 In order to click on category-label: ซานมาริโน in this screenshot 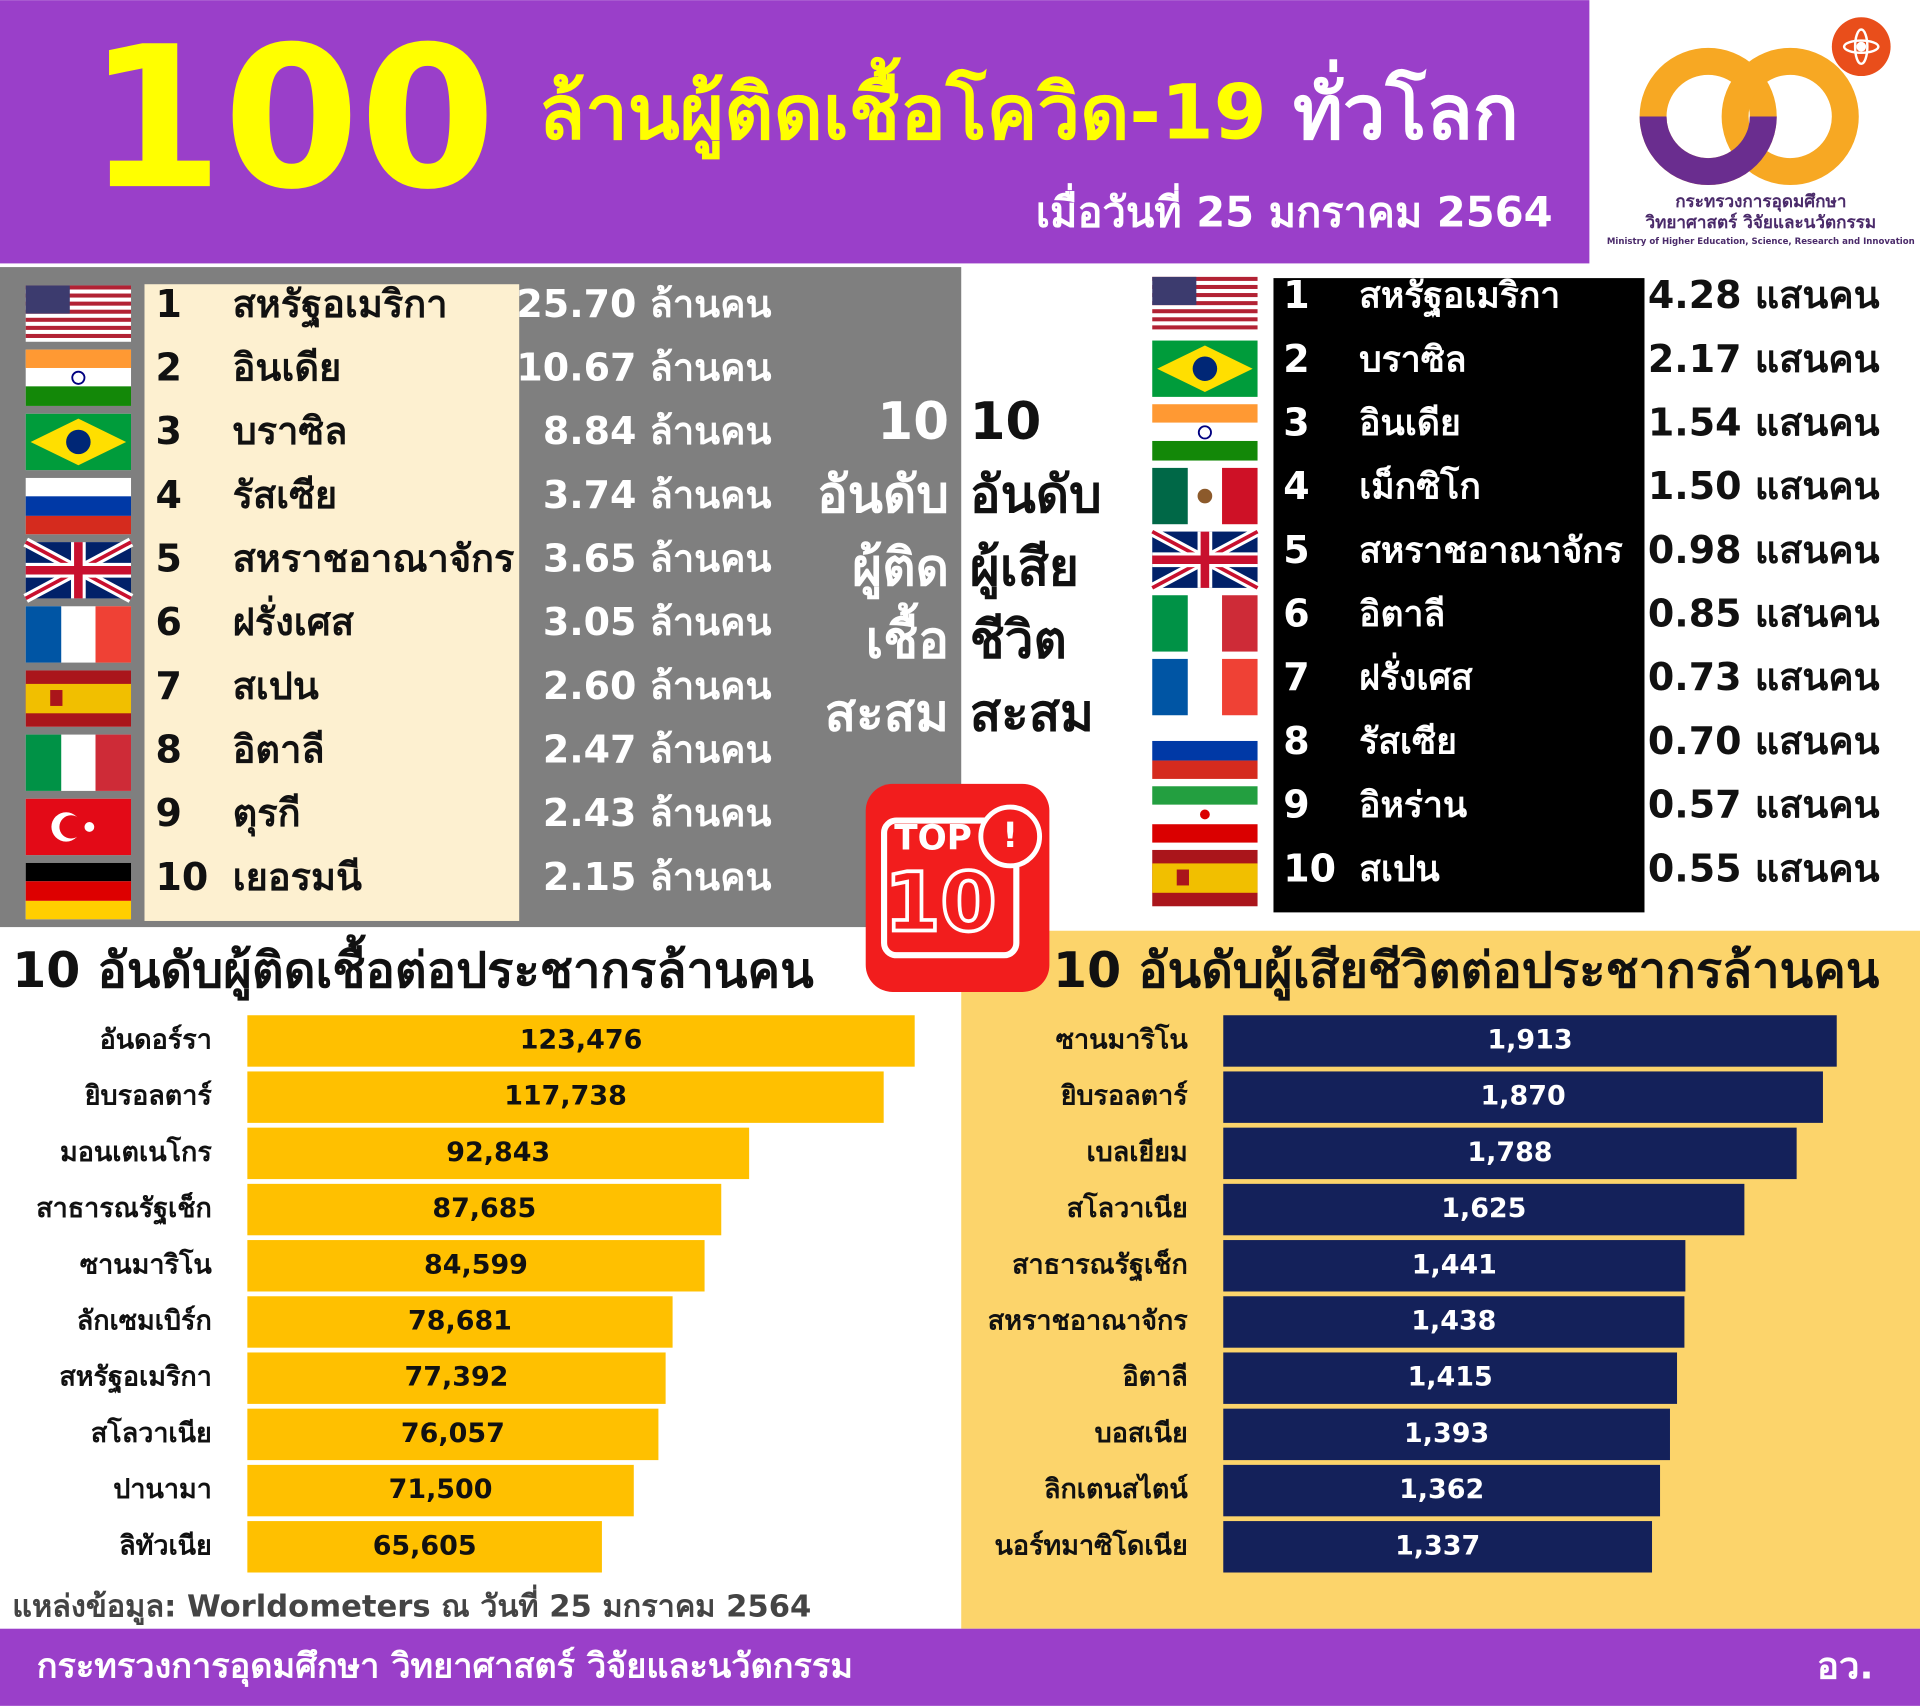, I will do `click(146, 1263)`.